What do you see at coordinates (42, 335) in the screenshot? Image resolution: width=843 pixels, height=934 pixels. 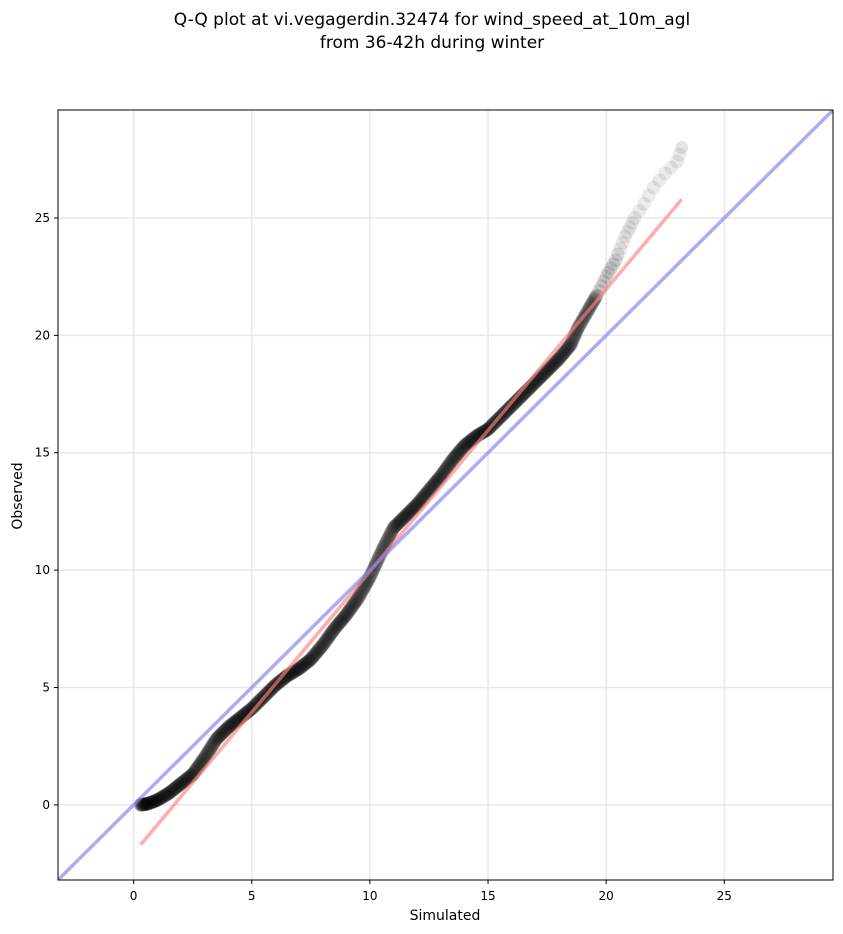 I see `y-tick-label: 20` at bounding box center [42, 335].